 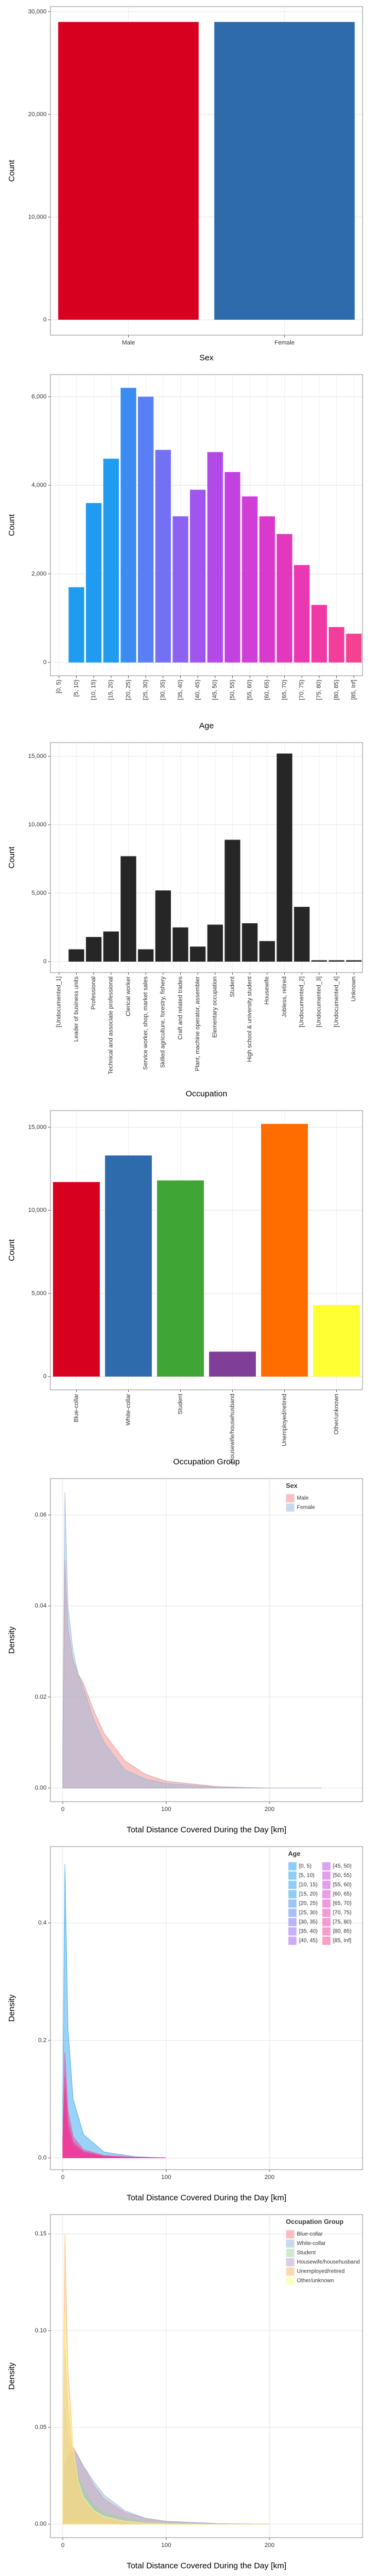 What do you see at coordinates (197, 1024) in the screenshot?
I see `x-tick-label: Plant, machine operator, assembler` at bounding box center [197, 1024].